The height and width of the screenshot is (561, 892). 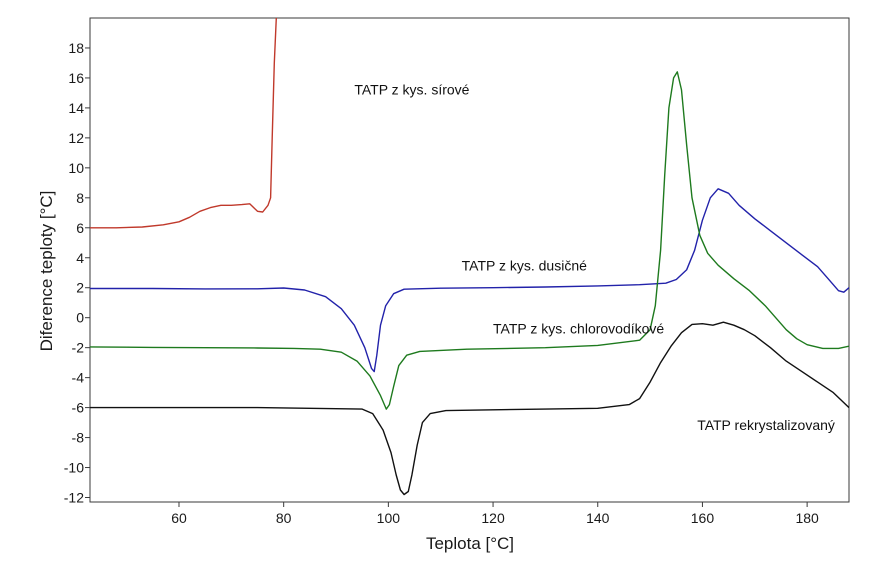 I want to click on series-label-4: TATP rekrystalizovaný, so click(x=766, y=425).